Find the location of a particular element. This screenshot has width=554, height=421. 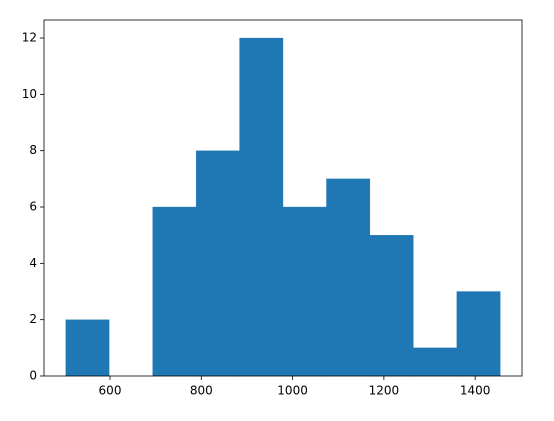

x-tick-label: 600 is located at coordinates (110, 391).